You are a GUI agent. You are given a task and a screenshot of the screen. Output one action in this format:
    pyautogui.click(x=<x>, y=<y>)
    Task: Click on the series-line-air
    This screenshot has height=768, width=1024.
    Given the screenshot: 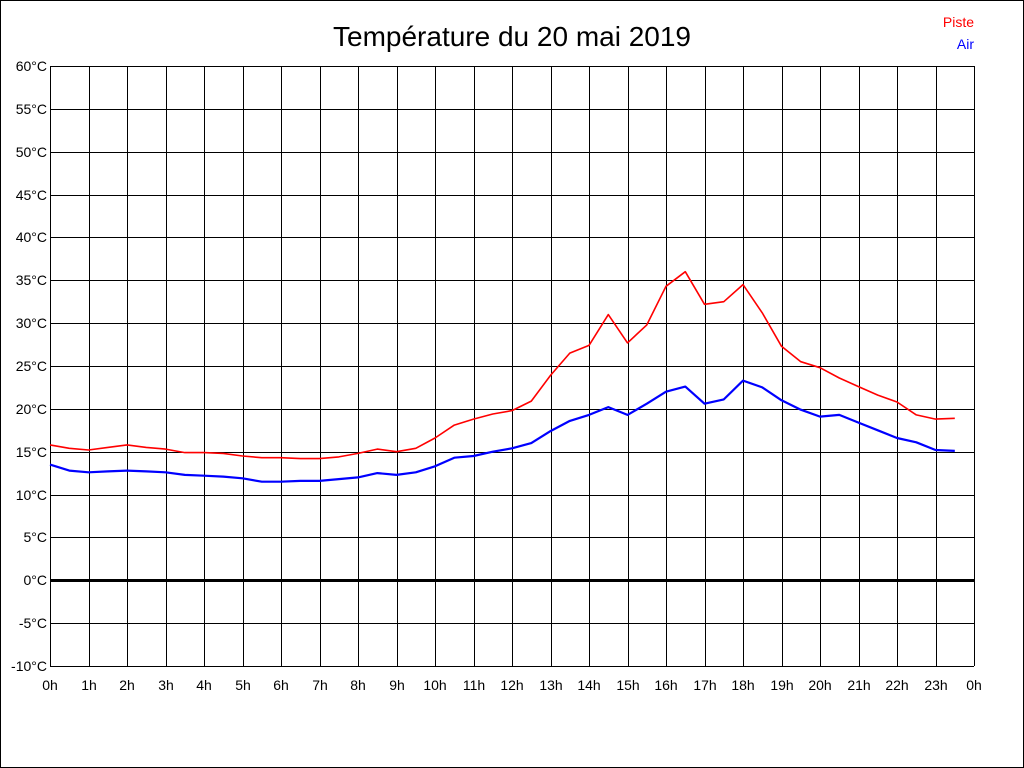 What is the action you would take?
    pyautogui.click(x=502, y=431)
    